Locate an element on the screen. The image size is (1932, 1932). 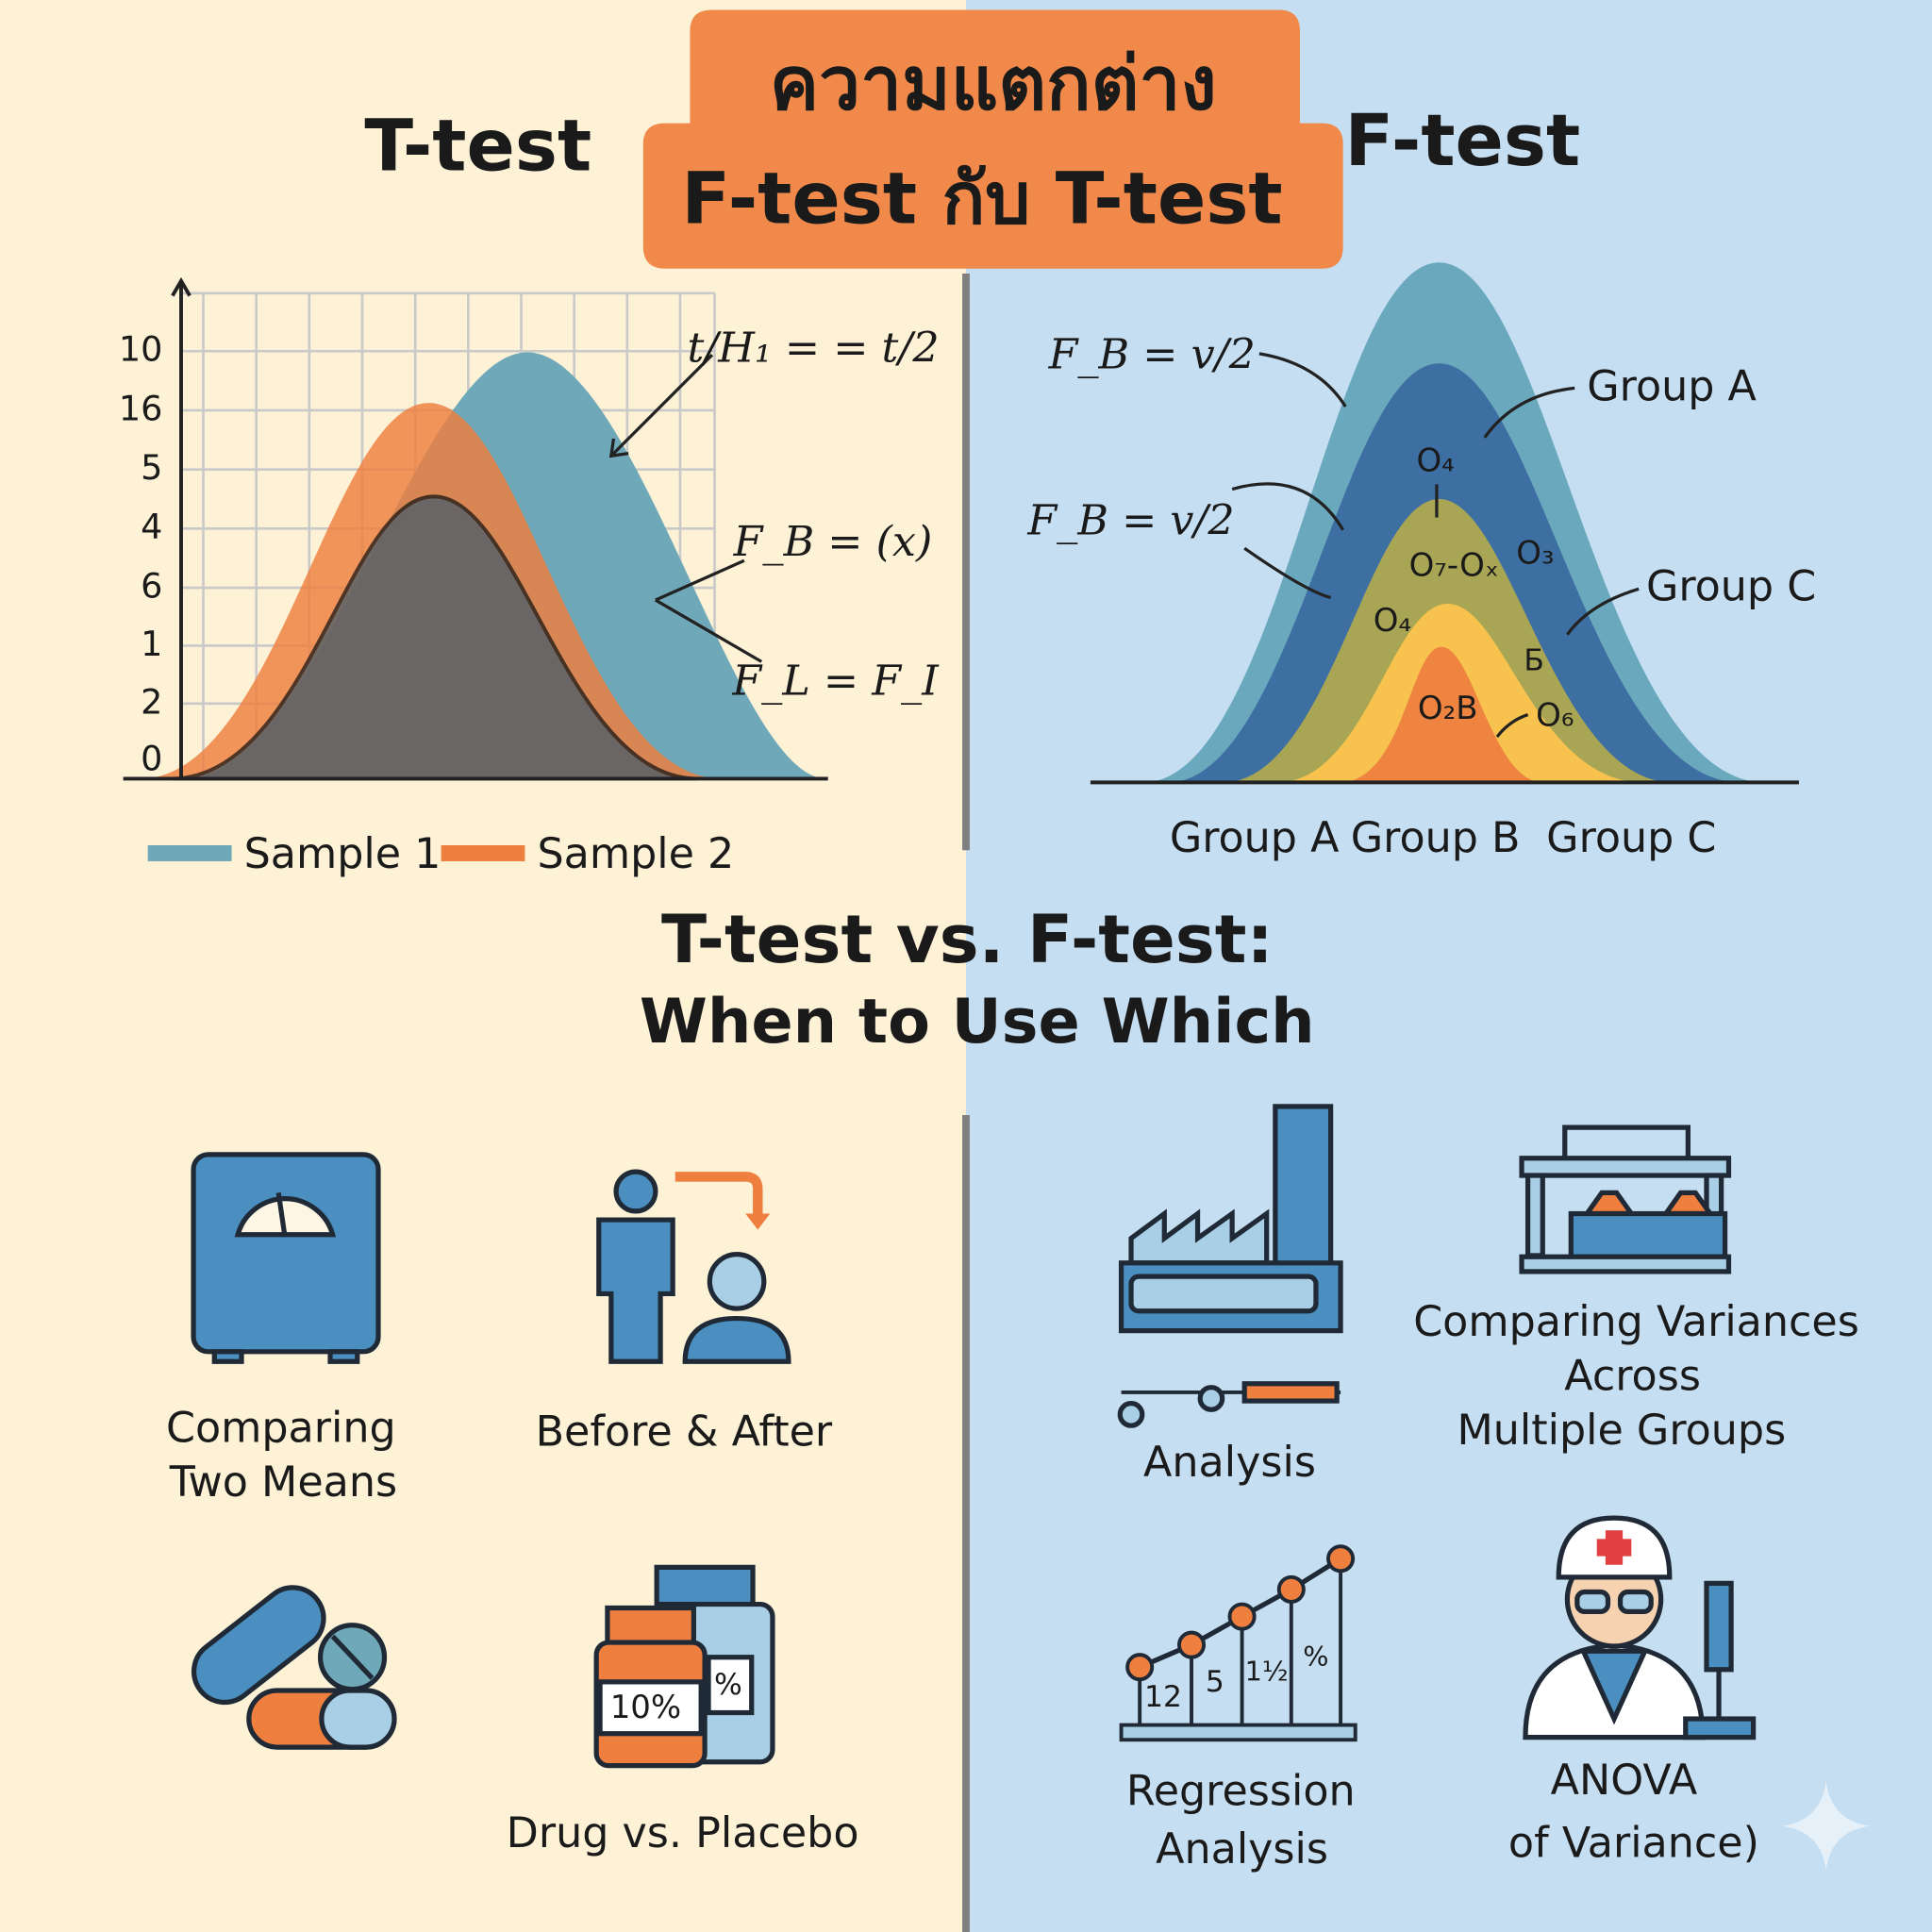
title-line: ความแตกต่าง is located at coordinates (994, 85).